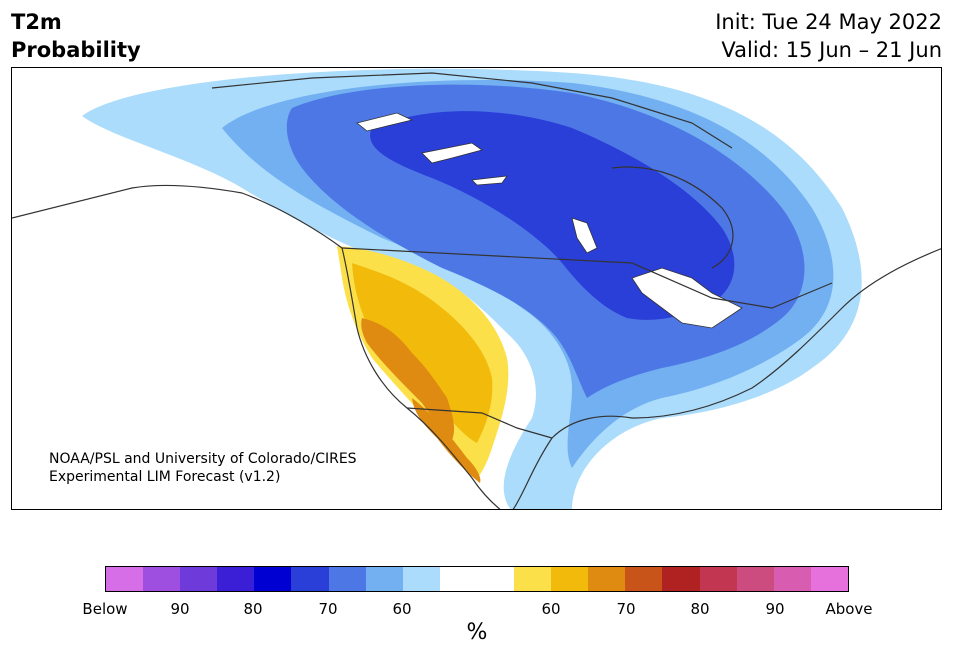  What do you see at coordinates (385, 122) in the screenshot?
I see `hudson-lake-shape` at bounding box center [385, 122].